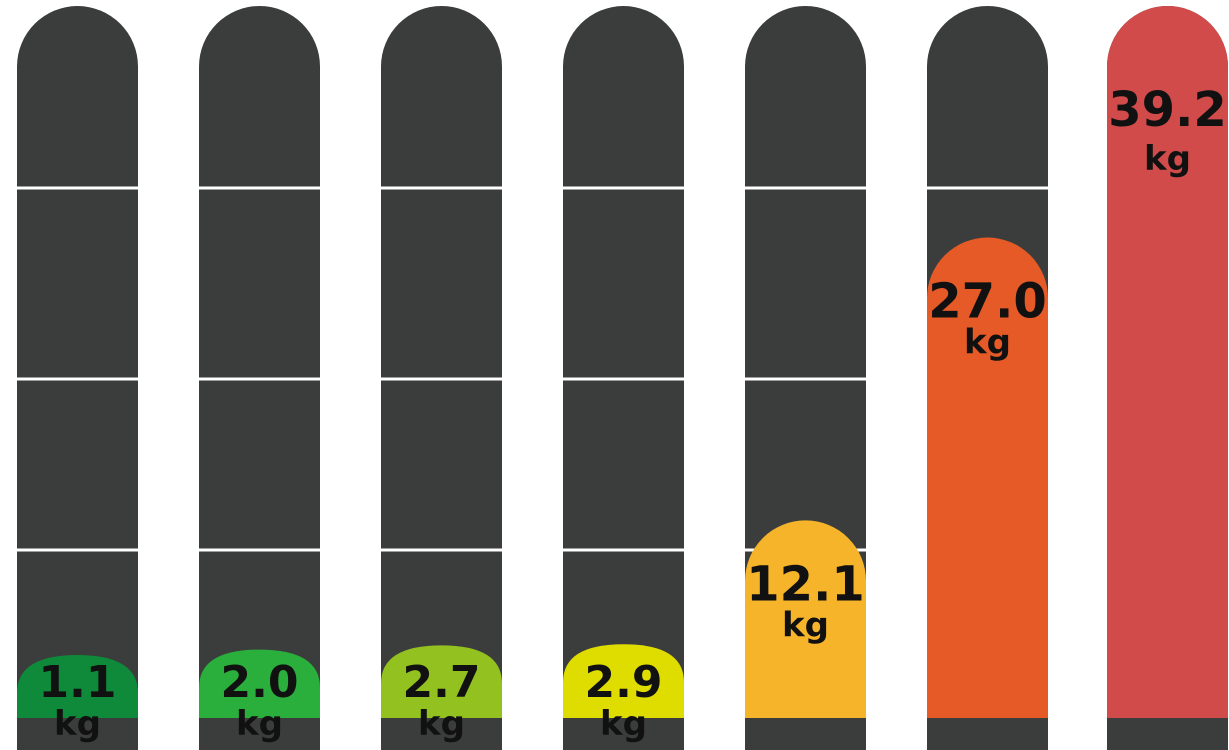 The image size is (1229, 750). I want to click on value-label: 2.9, so click(624, 682).